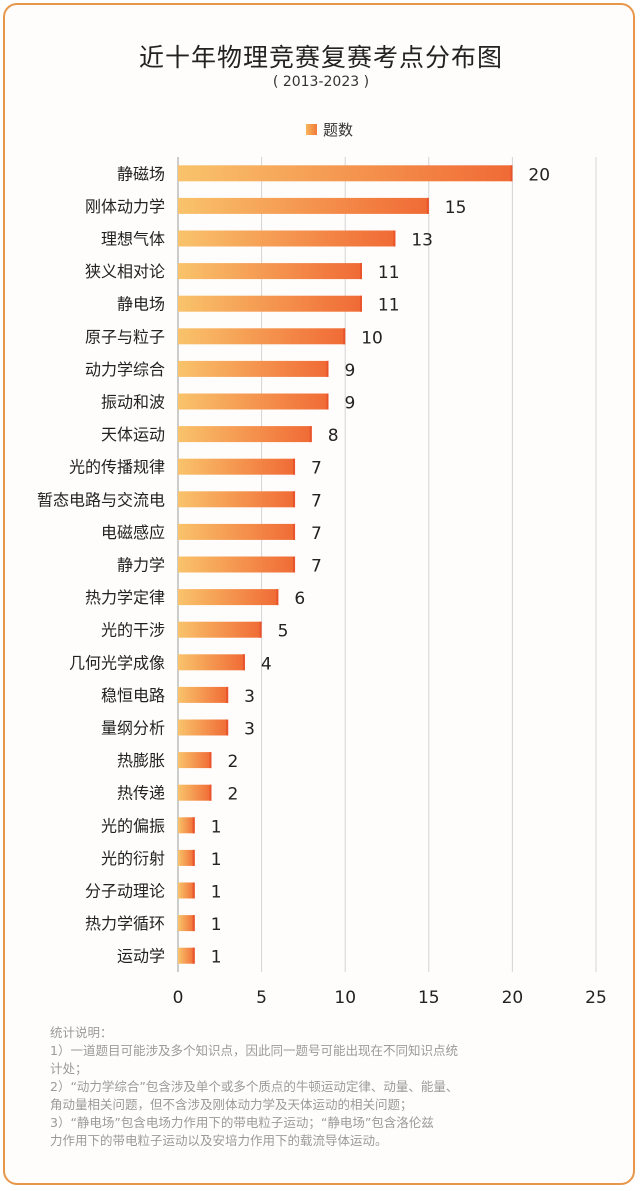 Image resolution: width=642 pixels, height=1191 pixels. What do you see at coordinates (141, 760) in the screenshot?
I see `category-label: 热膨胀` at bounding box center [141, 760].